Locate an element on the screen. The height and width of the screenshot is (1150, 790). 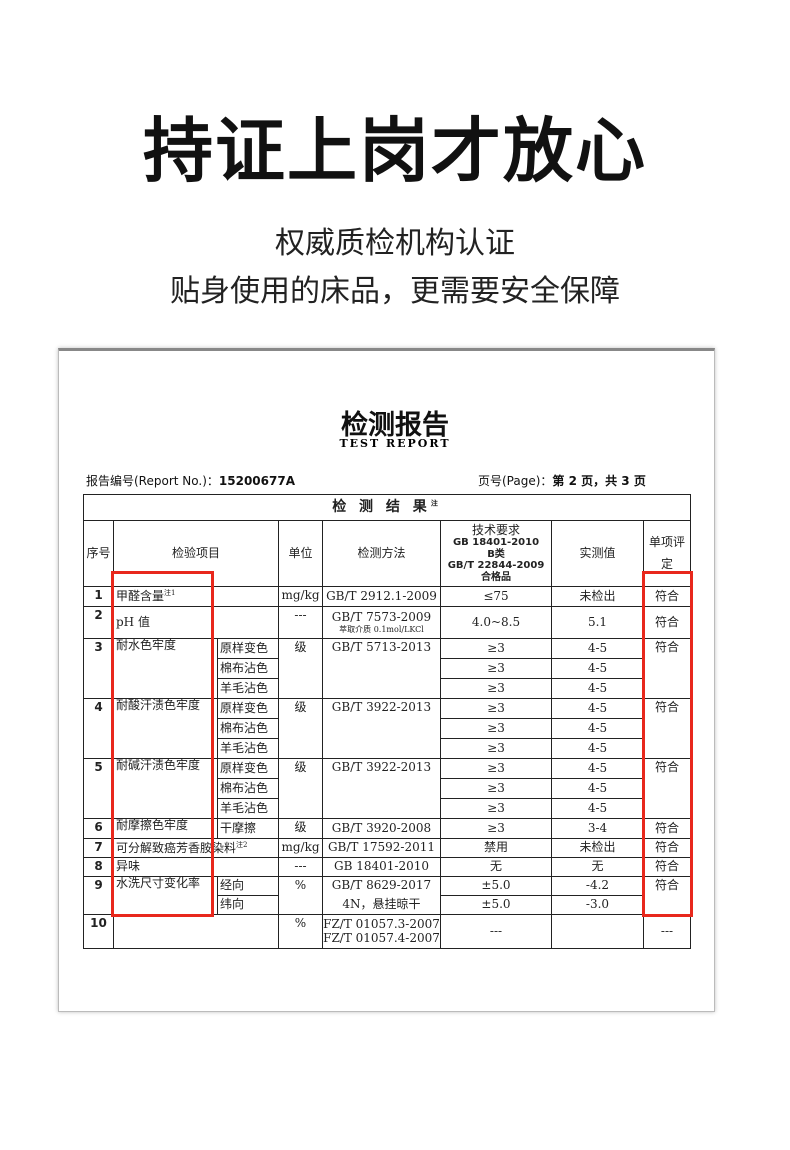
unit: % is located at coordinates (300, 931).